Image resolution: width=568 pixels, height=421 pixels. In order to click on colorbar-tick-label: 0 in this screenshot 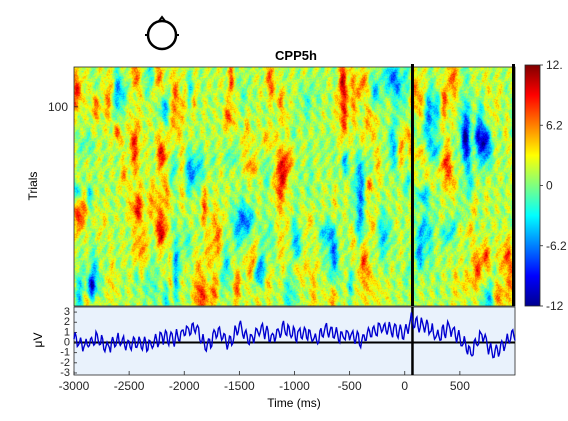, I will do `click(549, 186)`.